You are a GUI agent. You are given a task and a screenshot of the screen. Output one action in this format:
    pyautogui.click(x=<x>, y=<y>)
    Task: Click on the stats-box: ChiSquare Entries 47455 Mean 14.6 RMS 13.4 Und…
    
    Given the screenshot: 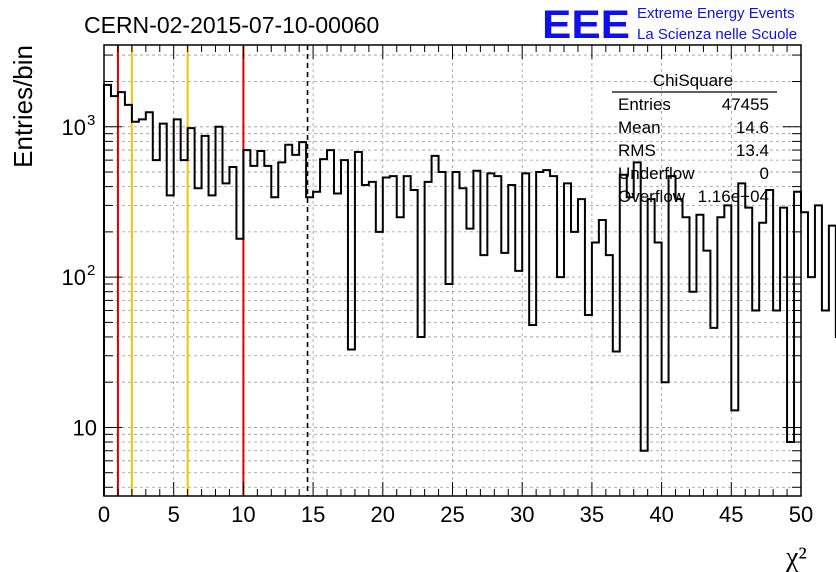 What is the action you would take?
    pyautogui.click(x=694, y=138)
    